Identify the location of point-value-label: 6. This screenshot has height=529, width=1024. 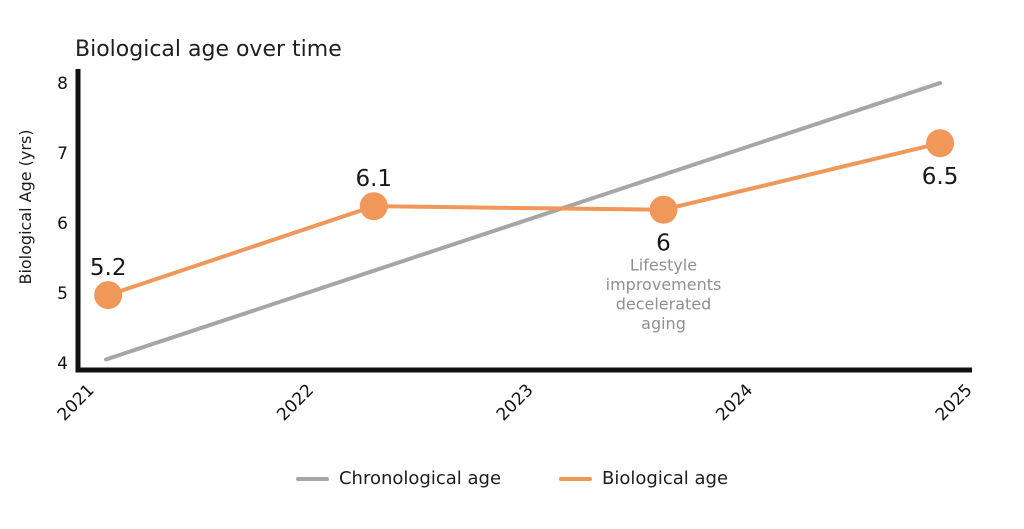
(663, 244).